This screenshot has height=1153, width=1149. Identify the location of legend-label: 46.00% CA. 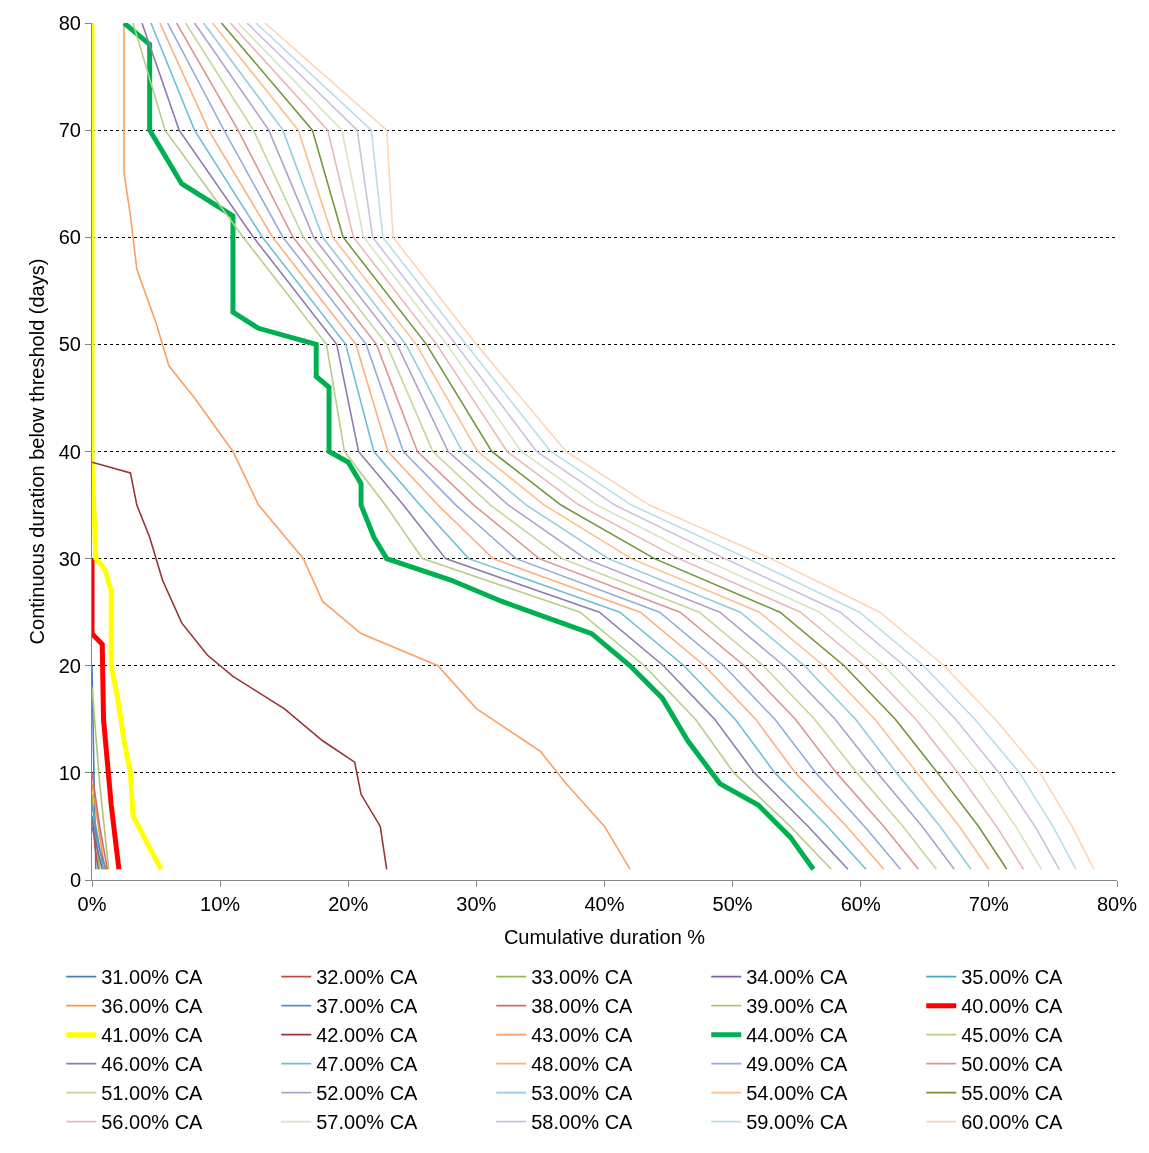
(152, 1064).